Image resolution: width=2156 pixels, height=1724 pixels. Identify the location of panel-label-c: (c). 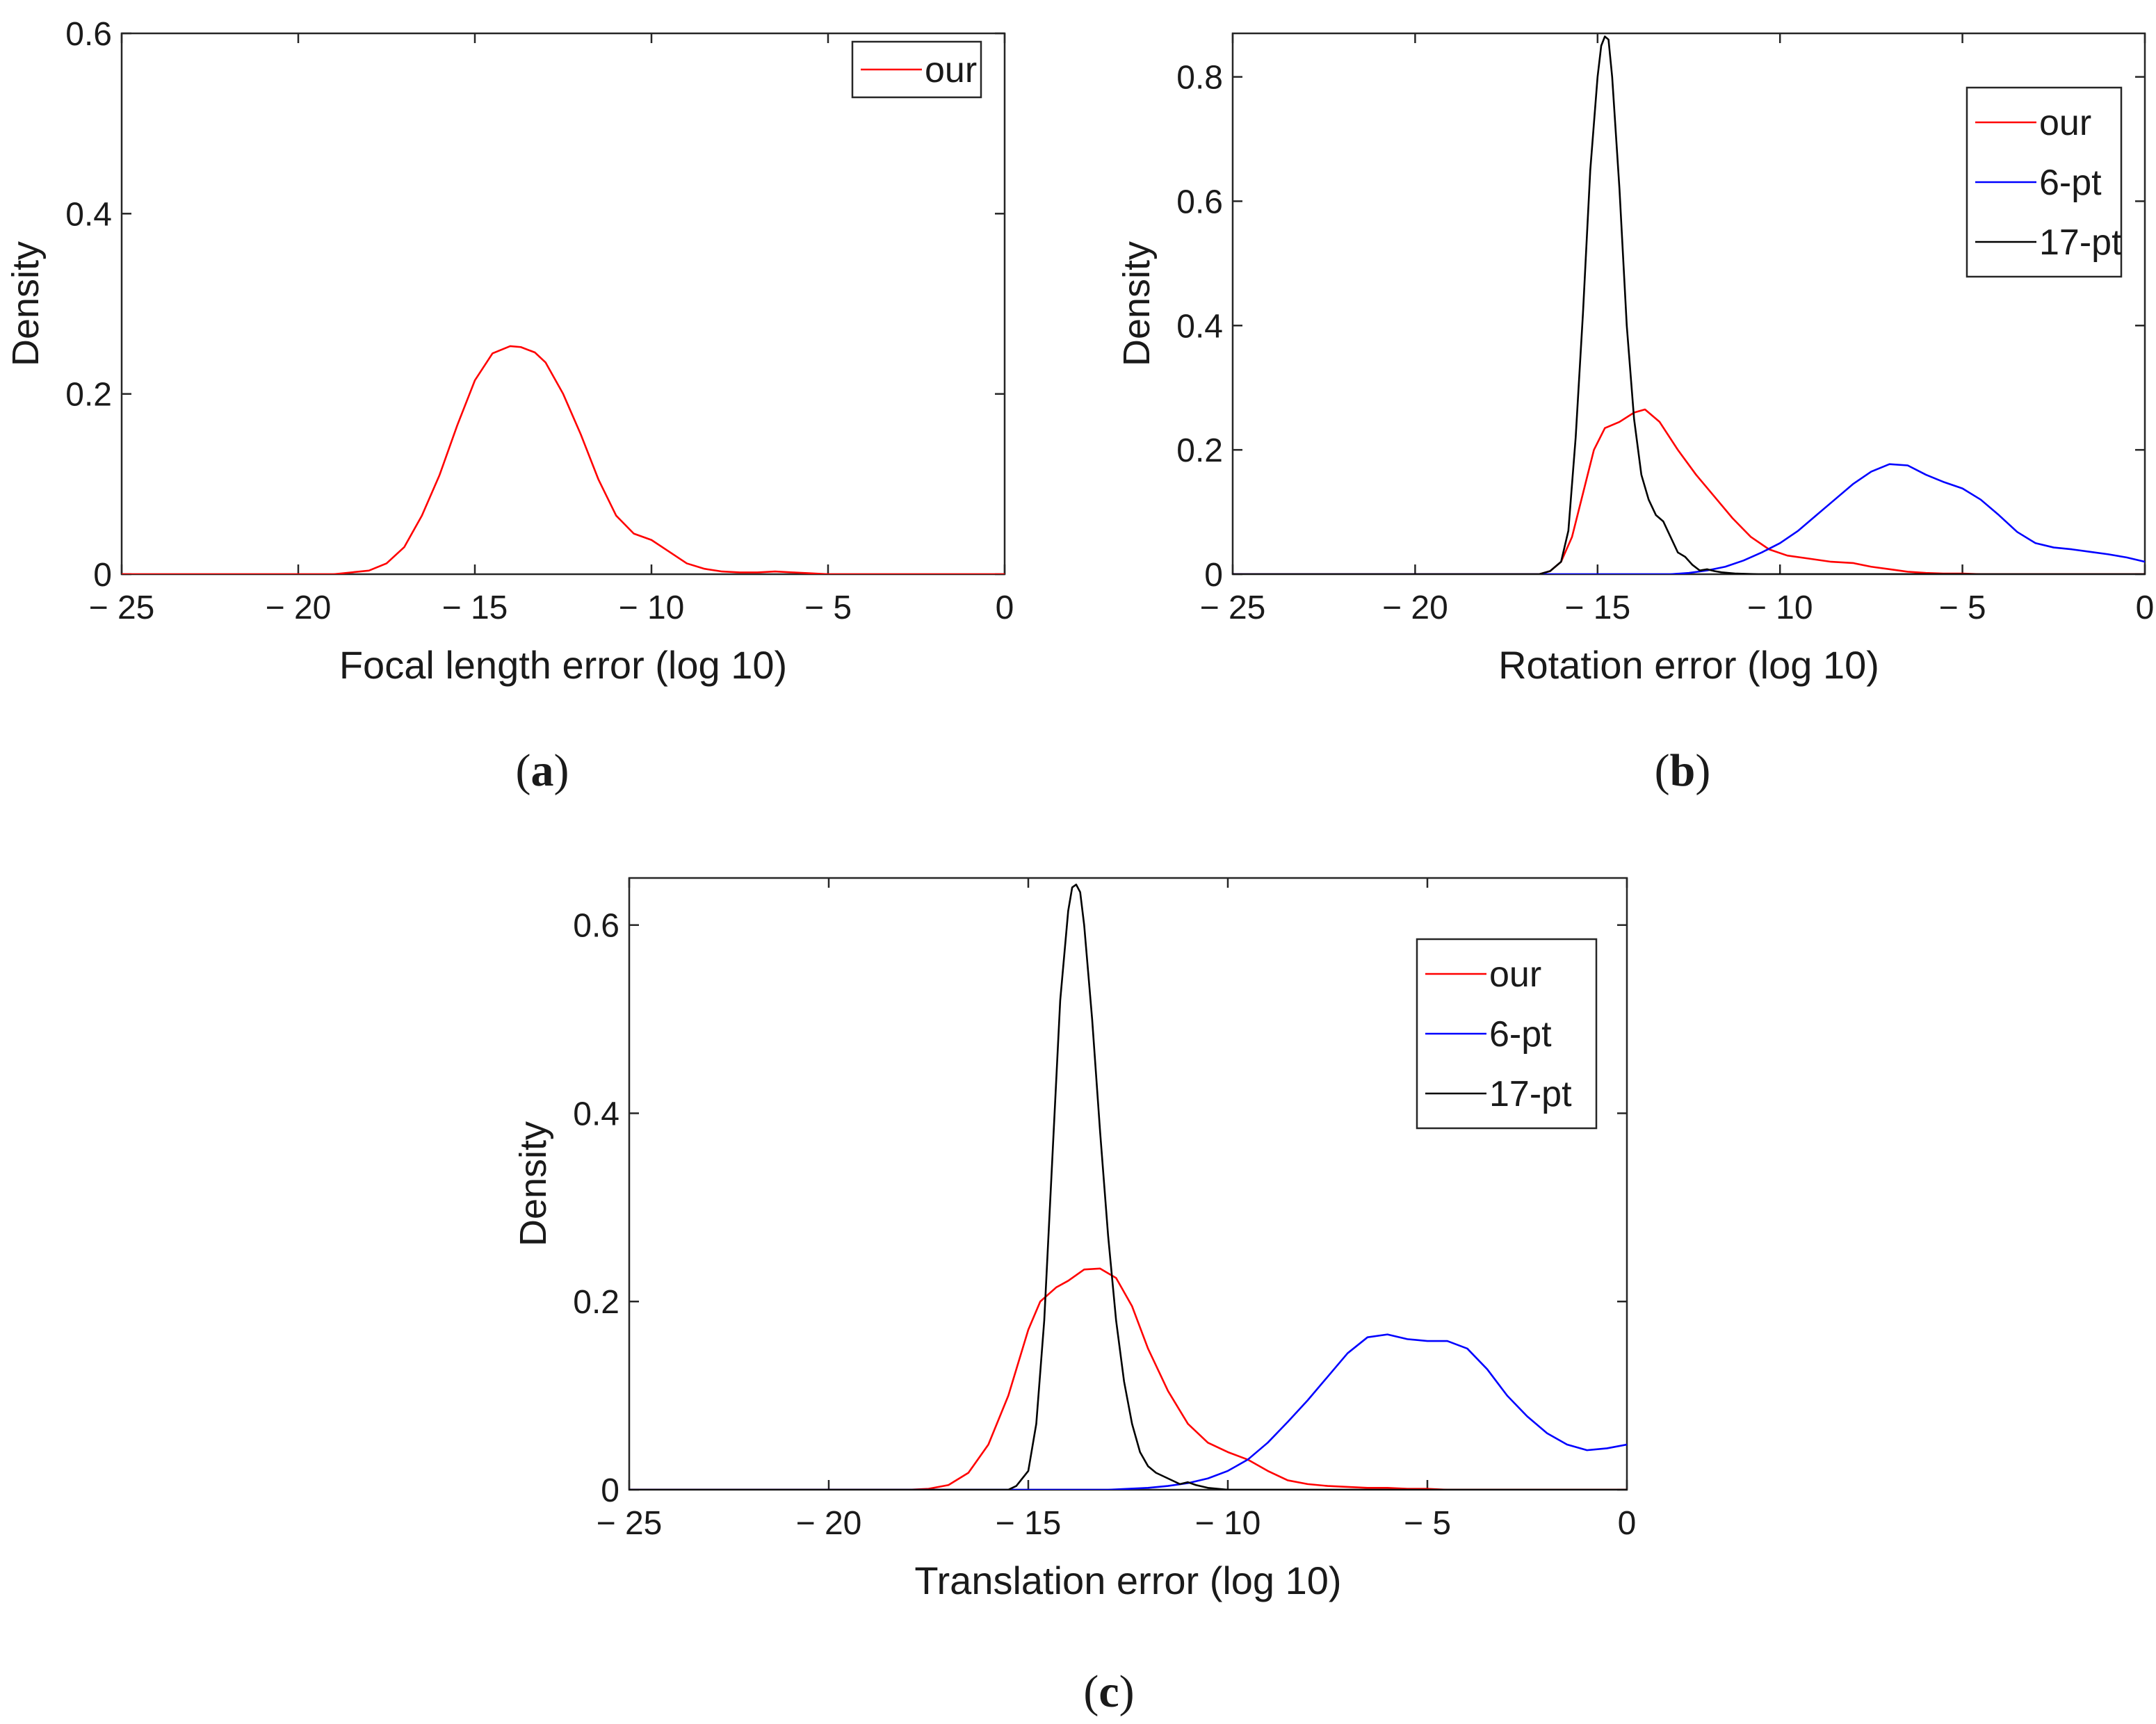
(1108, 1692).